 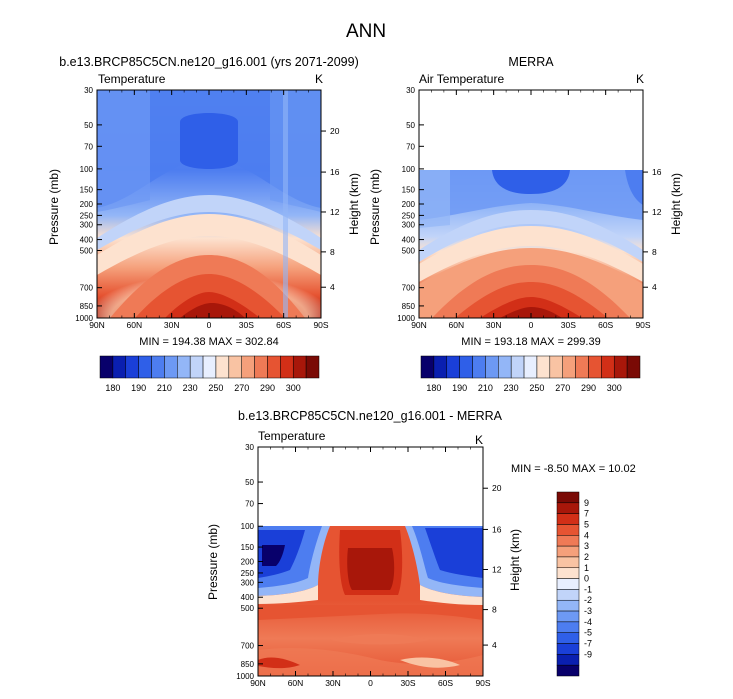 I want to click on x-tick-label: 30S, so click(x=568, y=325).